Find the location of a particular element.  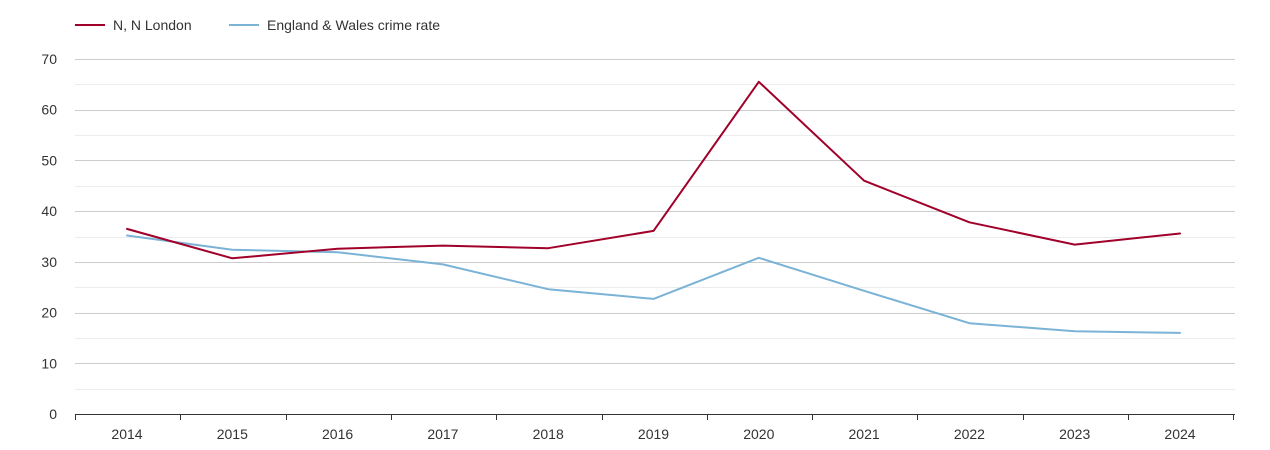

y-tick-label: 20 is located at coordinates (49, 313).